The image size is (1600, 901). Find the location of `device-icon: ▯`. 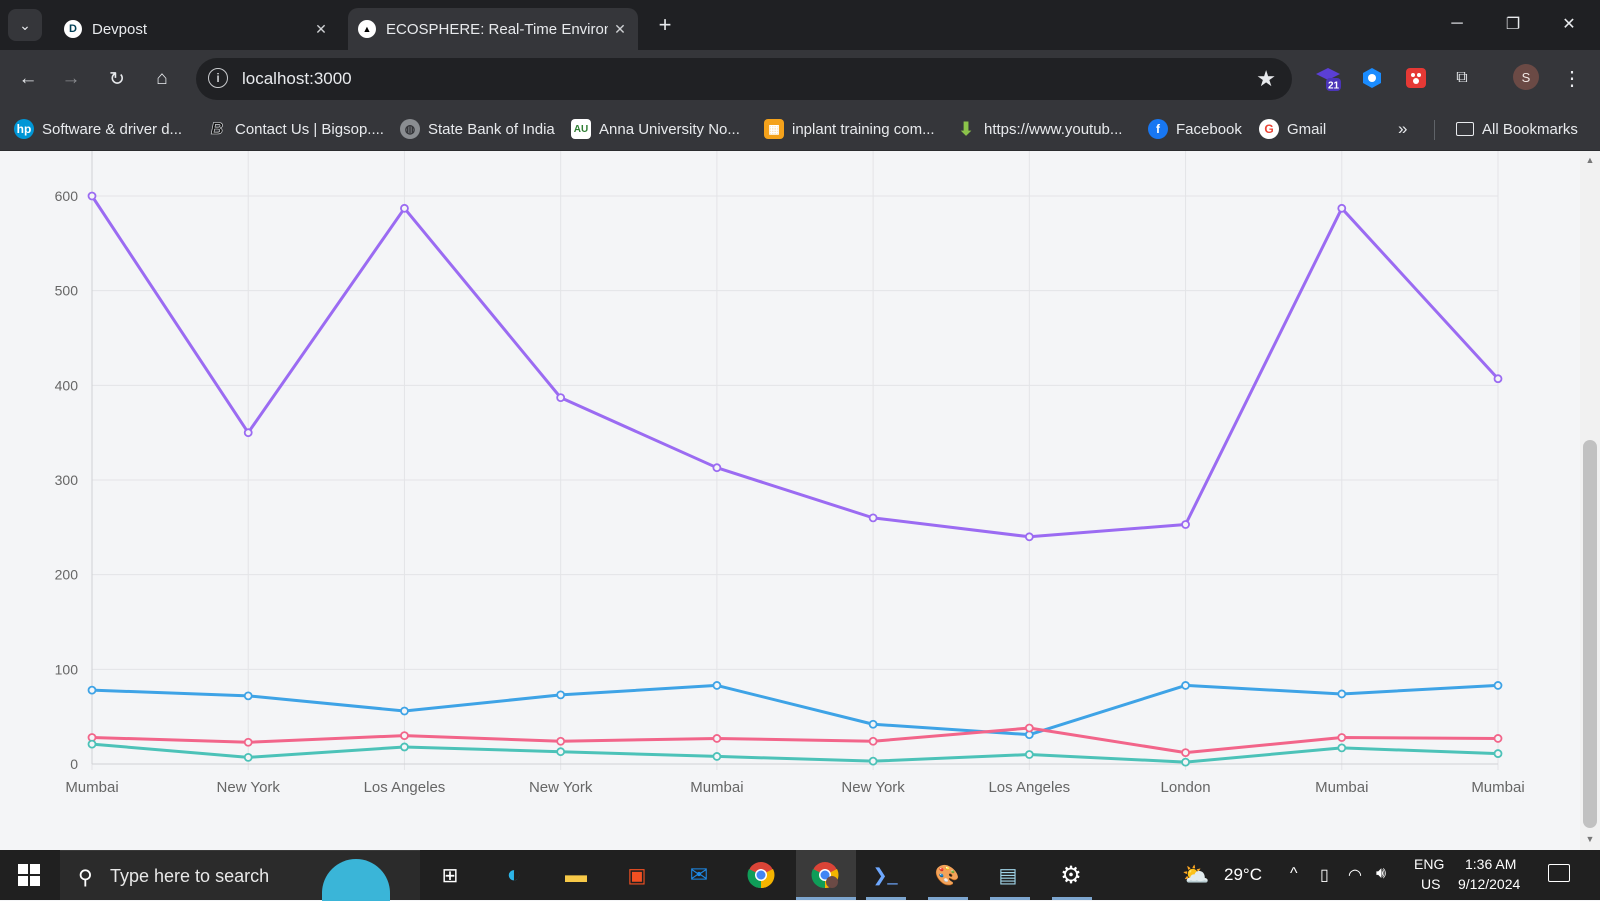

device-icon: ▯ is located at coordinates (1324, 875).